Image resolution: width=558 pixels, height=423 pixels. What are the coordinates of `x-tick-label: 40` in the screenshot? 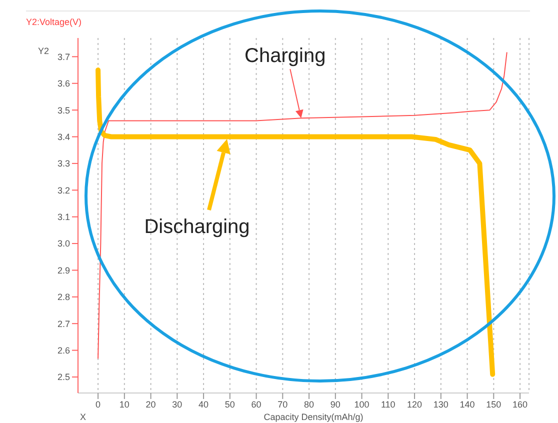 It's located at (203, 404).